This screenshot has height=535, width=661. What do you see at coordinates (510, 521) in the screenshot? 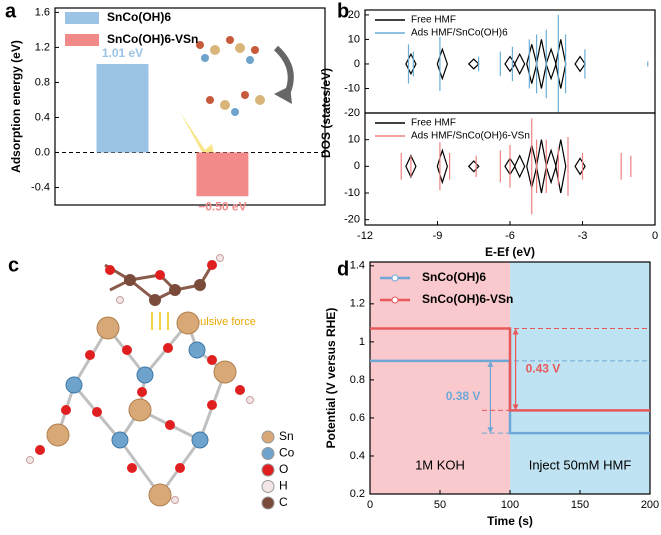
I see `x-axis-label: Time (s)` at bounding box center [510, 521].